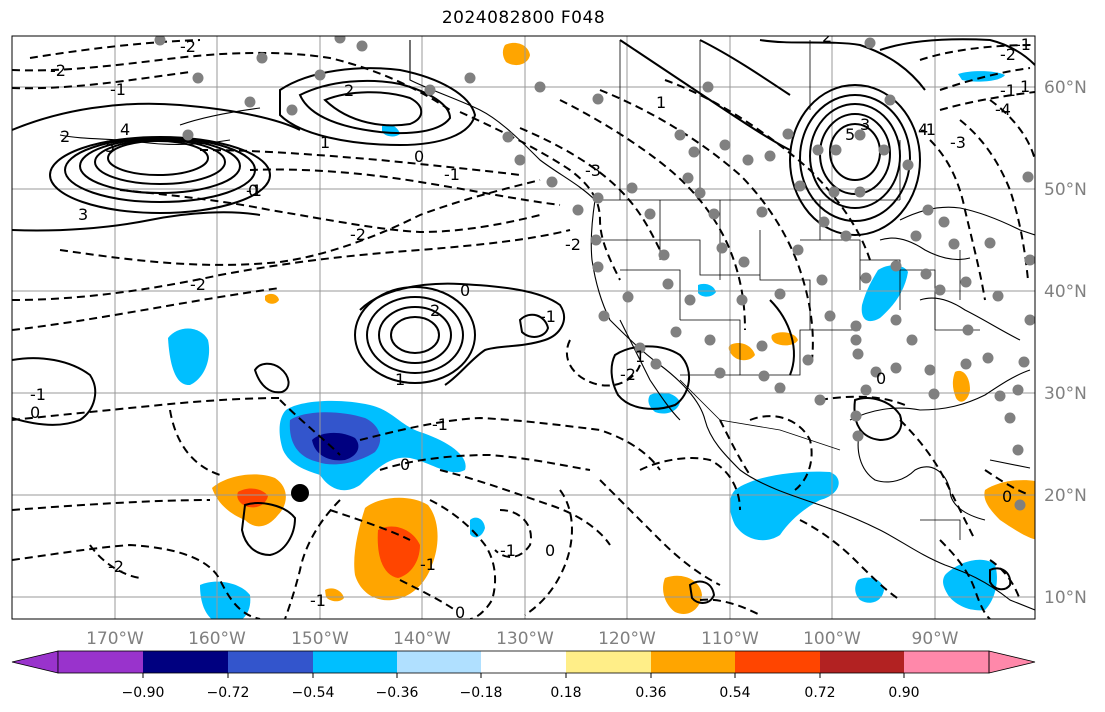 The height and width of the screenshot is (712, 1105). Describe the element at coordinates (300, 493) in the screenshot. I see `highlighted-station-marker` at that location.